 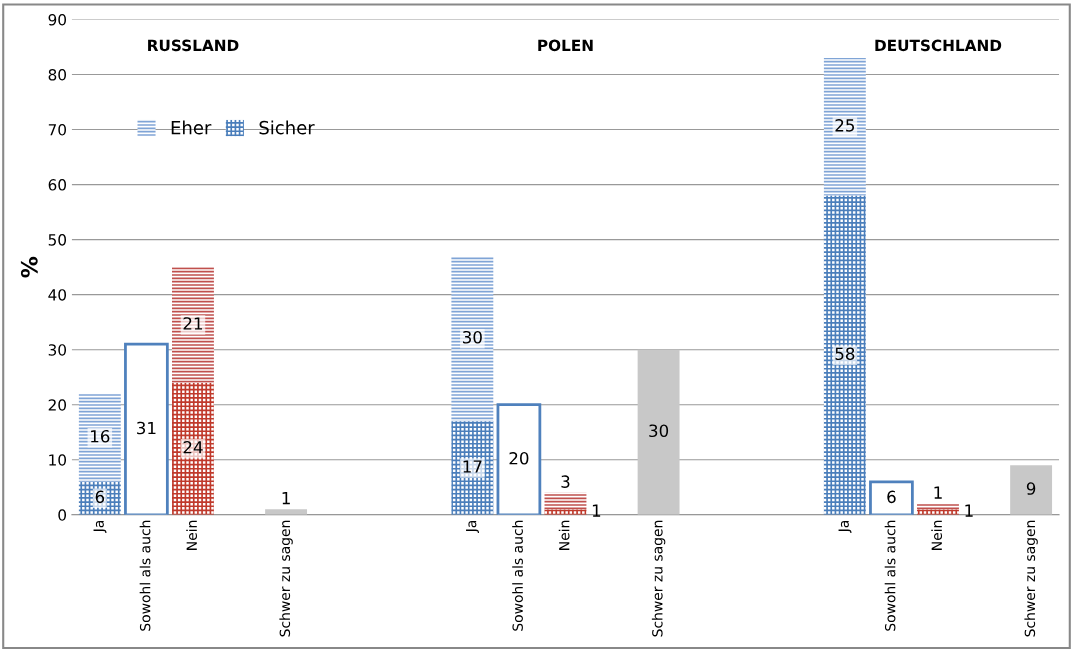 I want to click on y-axis-title: %, so click(x=29, y=267).